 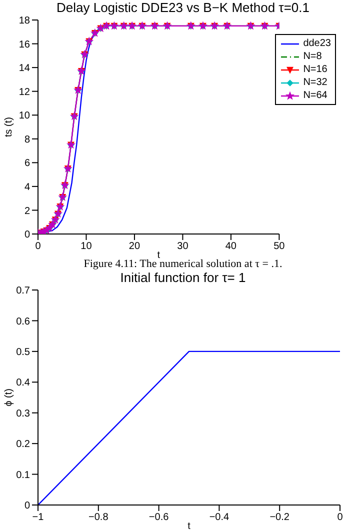 What do you see at coordinates (183, 264) in the screenshot?
I see `caption: Figure 4.11: The numerical solution at τ = .1.` at bounding box center [183, 264].